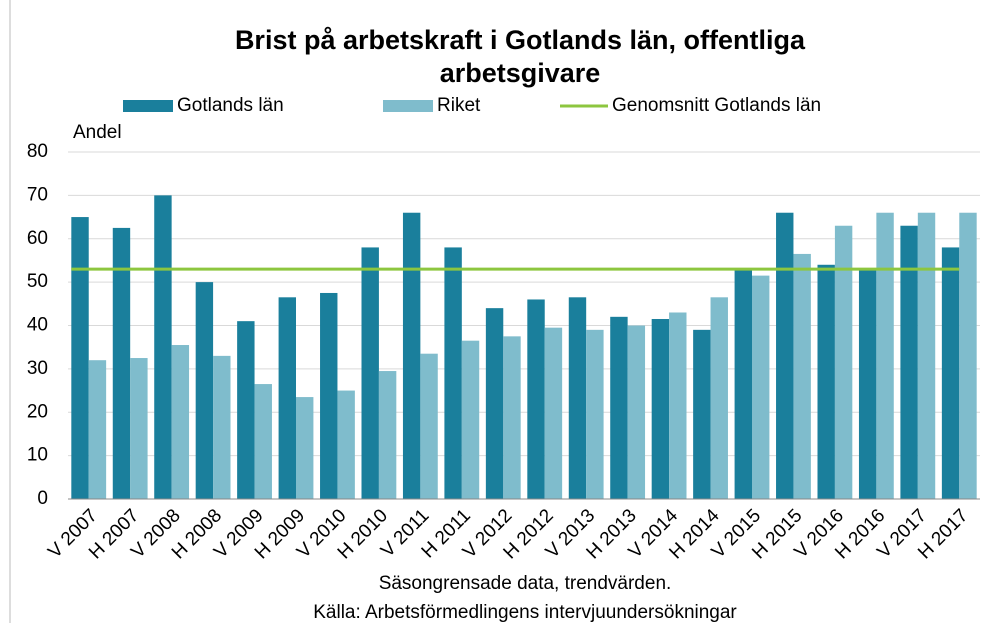 This screenshot has width=997, height=623. Describe the element at coordinates (37, 325) in the screenshot. I see `y-tick-label: 40` at that location.